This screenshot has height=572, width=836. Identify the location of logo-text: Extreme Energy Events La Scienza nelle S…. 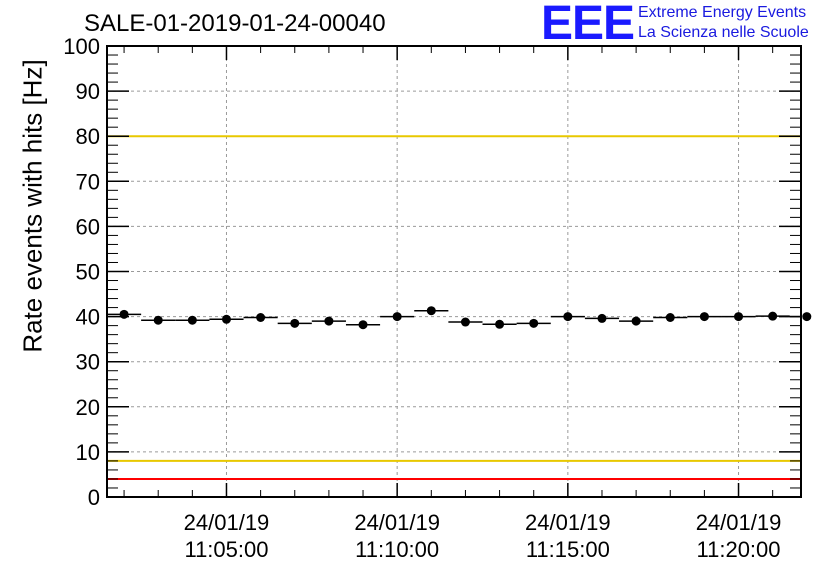
(723, 23).